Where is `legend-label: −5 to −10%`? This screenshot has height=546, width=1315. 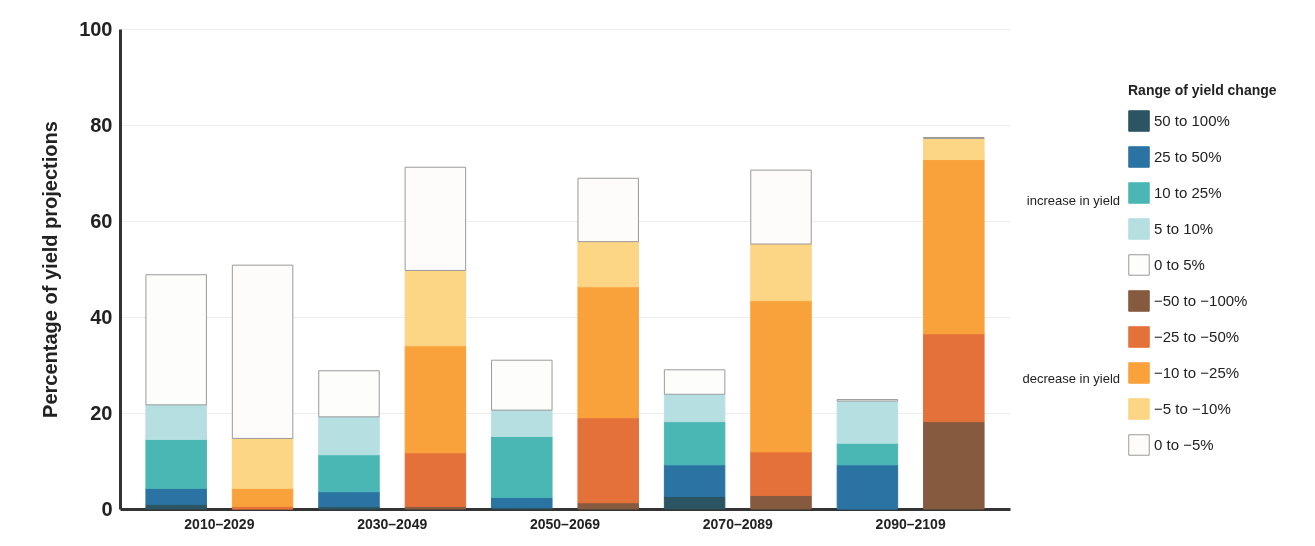
legend-label: −5 to −10% is located at coordinates (1192, 408).